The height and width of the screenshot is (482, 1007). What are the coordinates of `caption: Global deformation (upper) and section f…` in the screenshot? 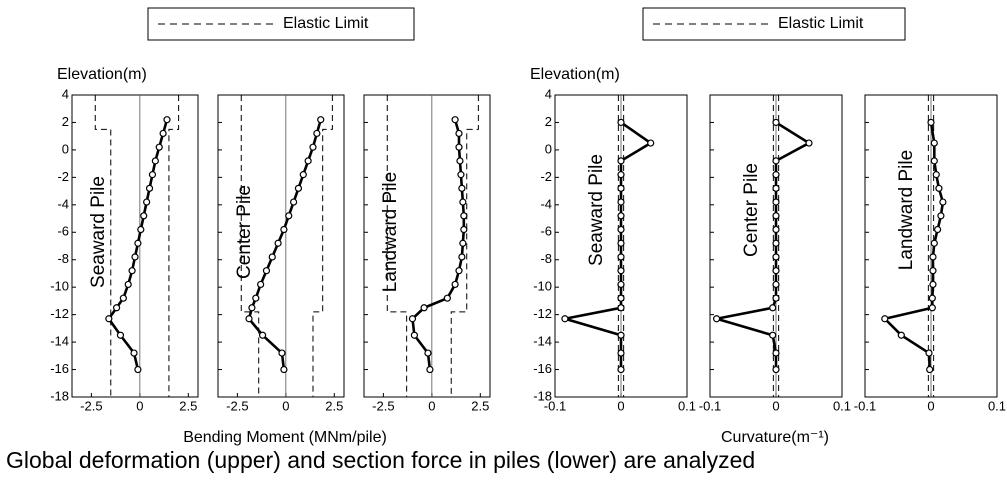 It's located at (380, 460).